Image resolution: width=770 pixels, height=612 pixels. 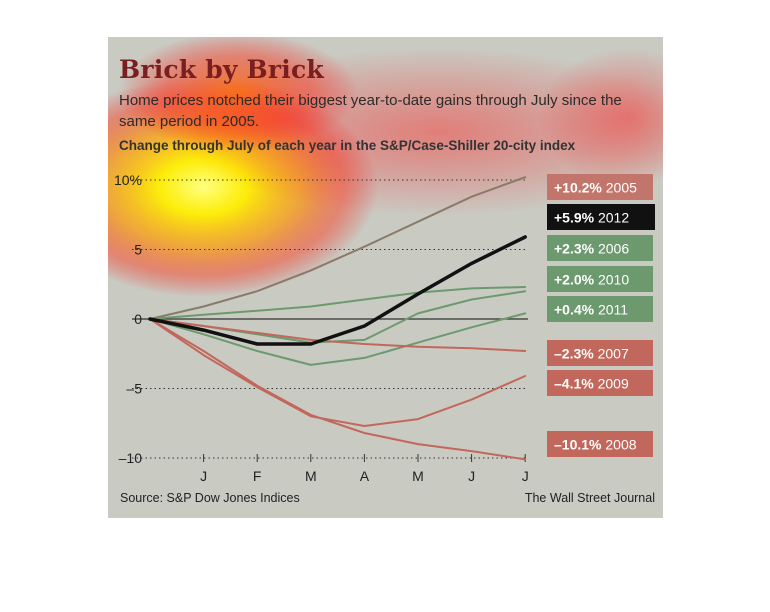 I want to click on series-line-2011, so click(x=338, y=339).